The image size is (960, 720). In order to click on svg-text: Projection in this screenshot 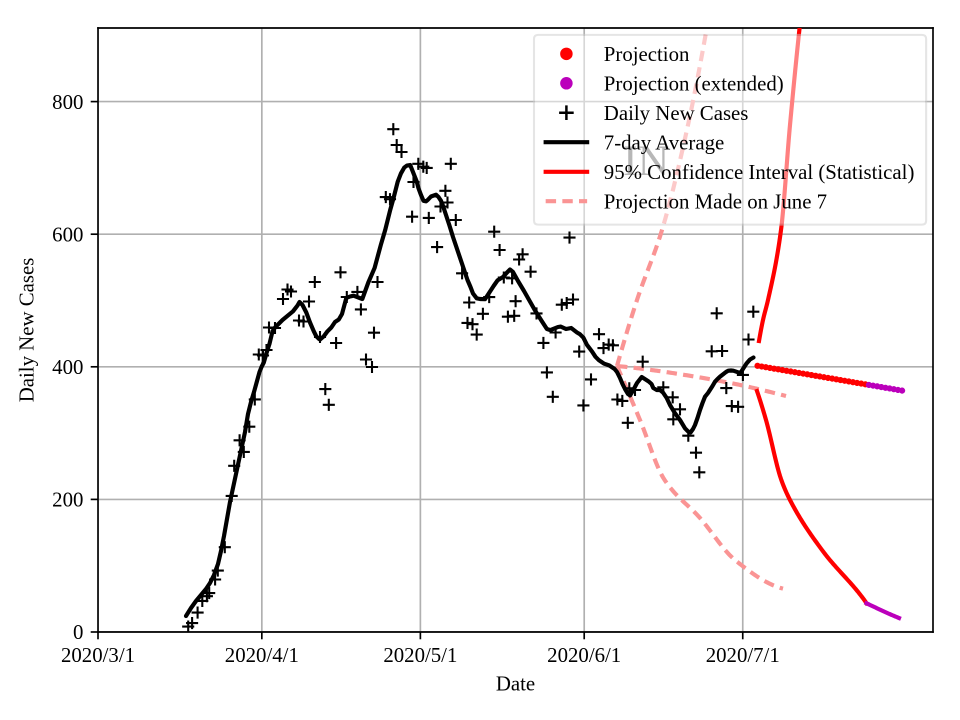, I will do `click(647, 54)`.